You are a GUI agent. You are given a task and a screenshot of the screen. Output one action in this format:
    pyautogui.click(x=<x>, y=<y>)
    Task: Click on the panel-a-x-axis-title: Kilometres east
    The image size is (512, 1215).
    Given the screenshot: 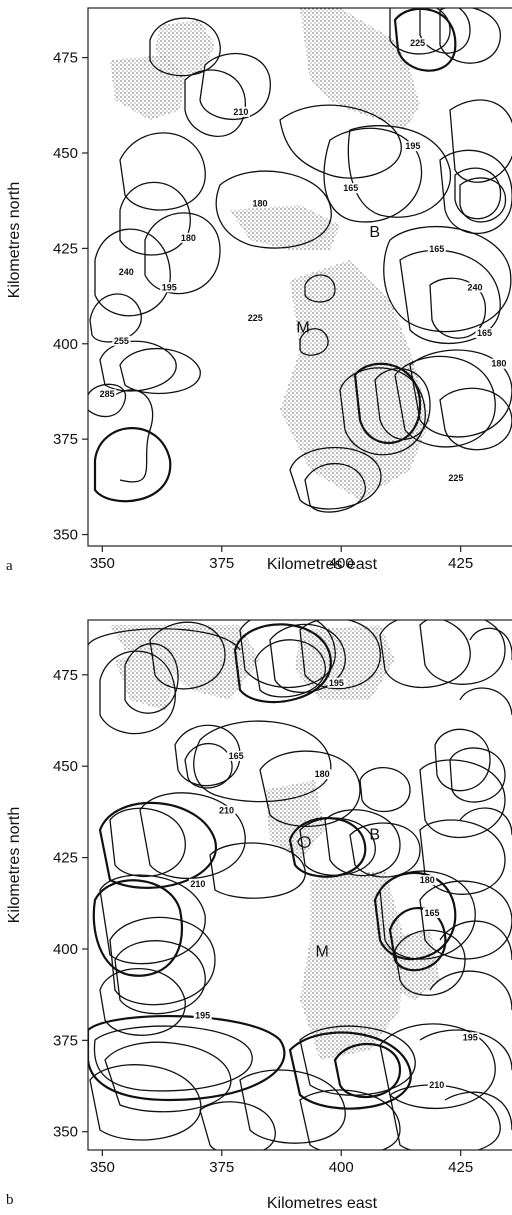 What is the action you would take?
    pyautogui.click(x=322, y=564)
    